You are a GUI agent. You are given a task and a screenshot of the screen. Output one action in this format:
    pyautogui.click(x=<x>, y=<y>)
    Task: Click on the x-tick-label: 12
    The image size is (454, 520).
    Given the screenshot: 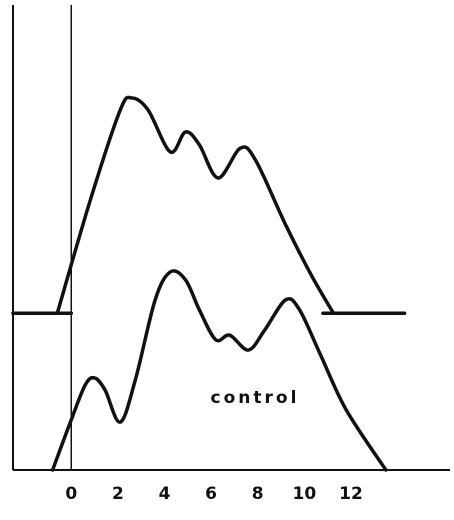 What is the action you would take?
    pyautogui.click(x=351, y=494)
    